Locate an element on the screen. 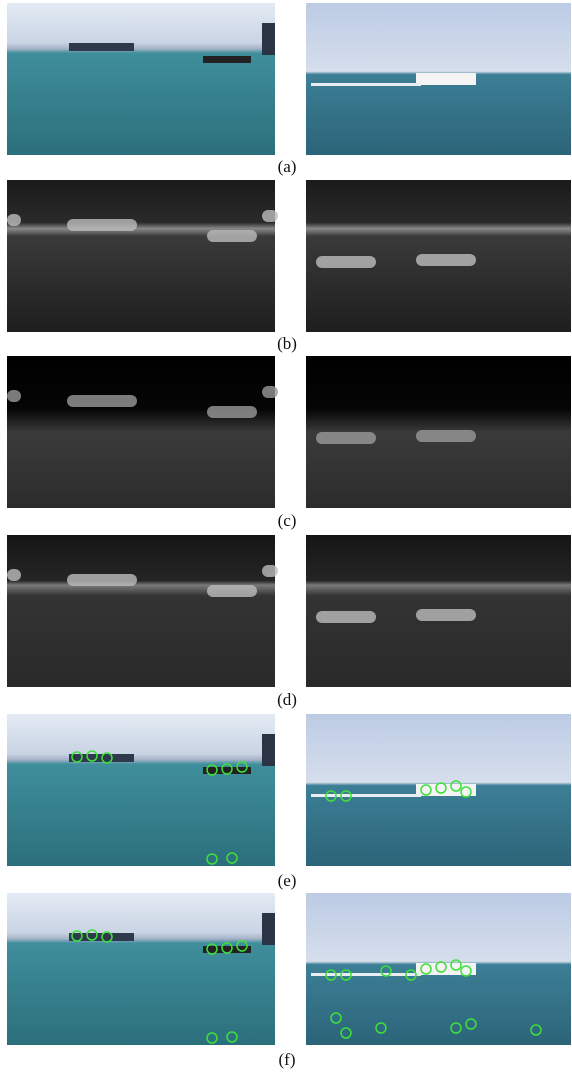  panel-label: (d) is located at coordinates (287, 699).